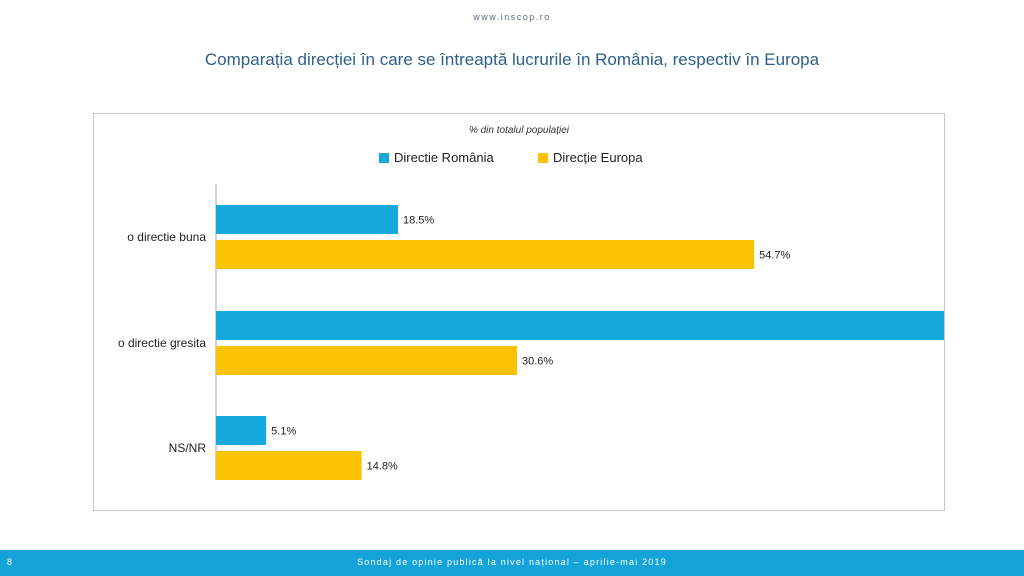  I want to click on legend-label-1: Directie România, so click(444, 157).